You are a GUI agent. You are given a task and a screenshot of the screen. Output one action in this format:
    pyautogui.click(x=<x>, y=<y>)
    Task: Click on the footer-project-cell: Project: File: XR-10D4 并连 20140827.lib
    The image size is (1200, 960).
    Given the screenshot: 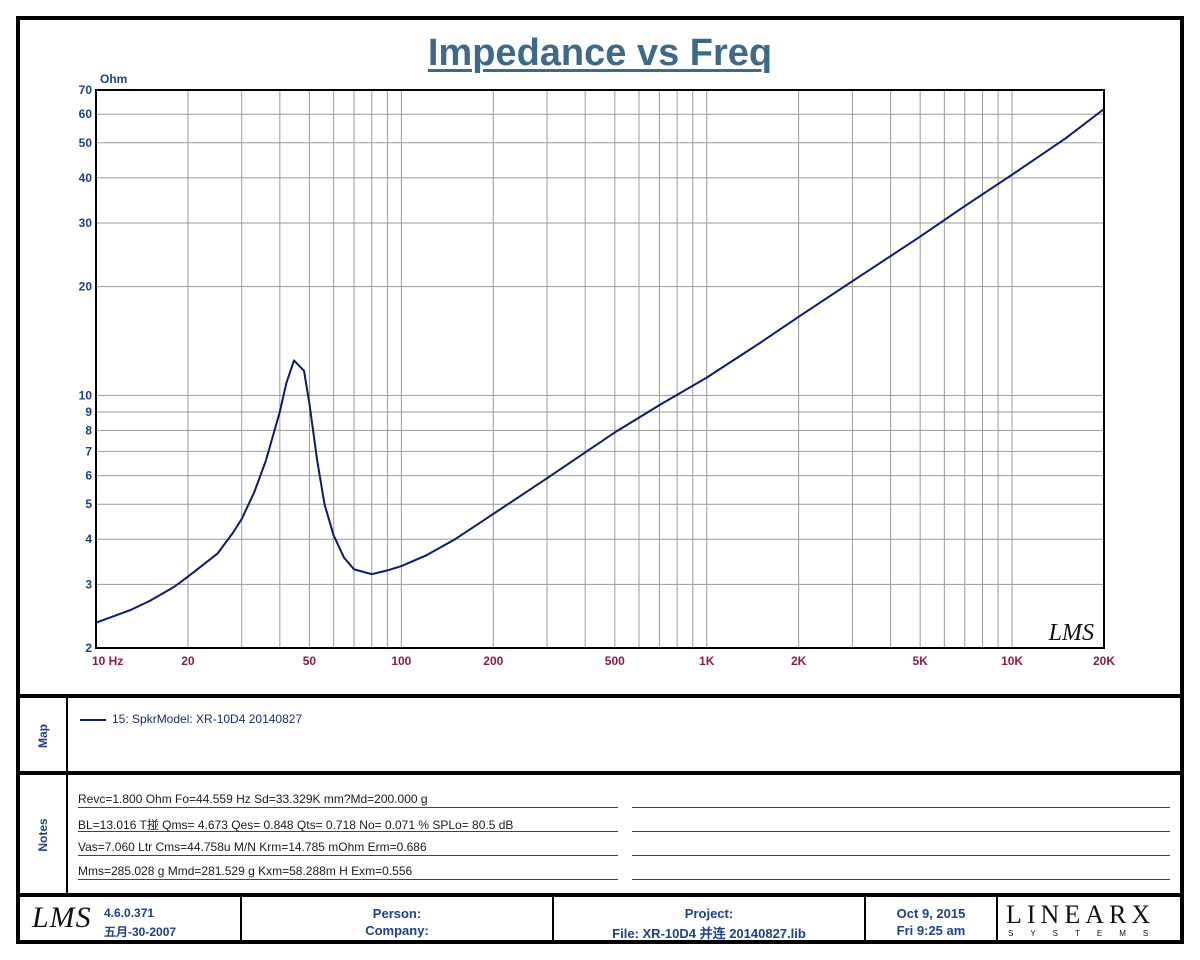 What is the action you would take?
    pyautogui.click(x=710, y=920)
    